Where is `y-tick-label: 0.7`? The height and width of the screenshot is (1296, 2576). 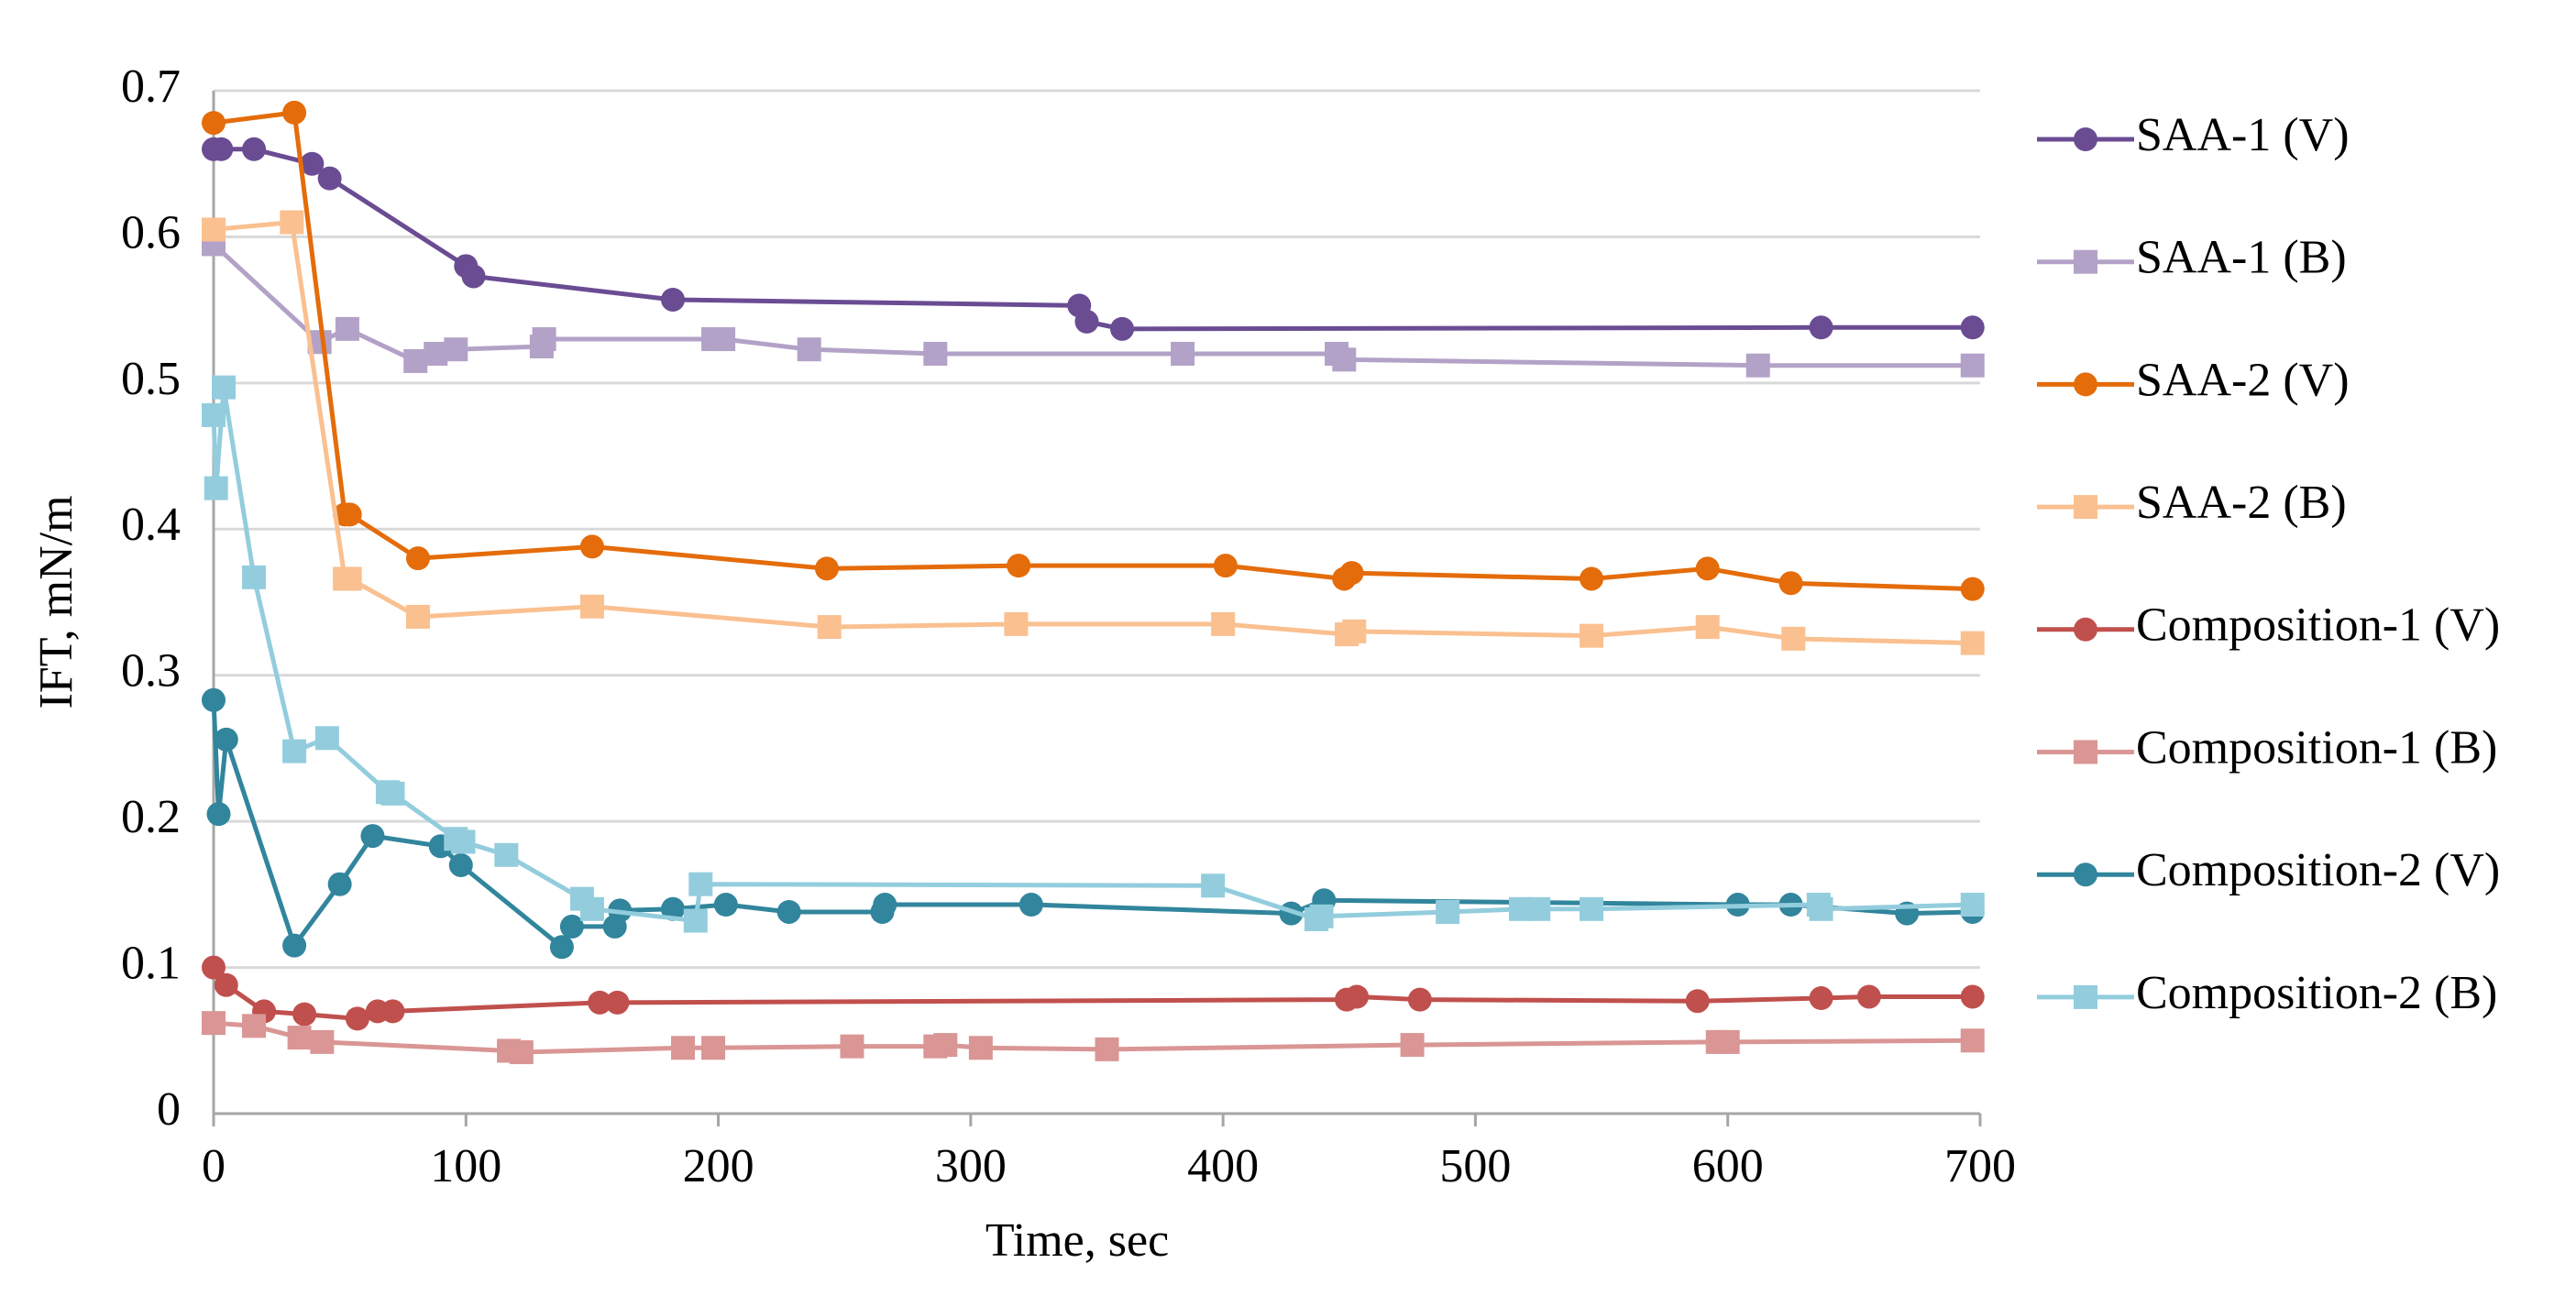 y-tick-label: 0.7 is located at coordinates (151, 87).